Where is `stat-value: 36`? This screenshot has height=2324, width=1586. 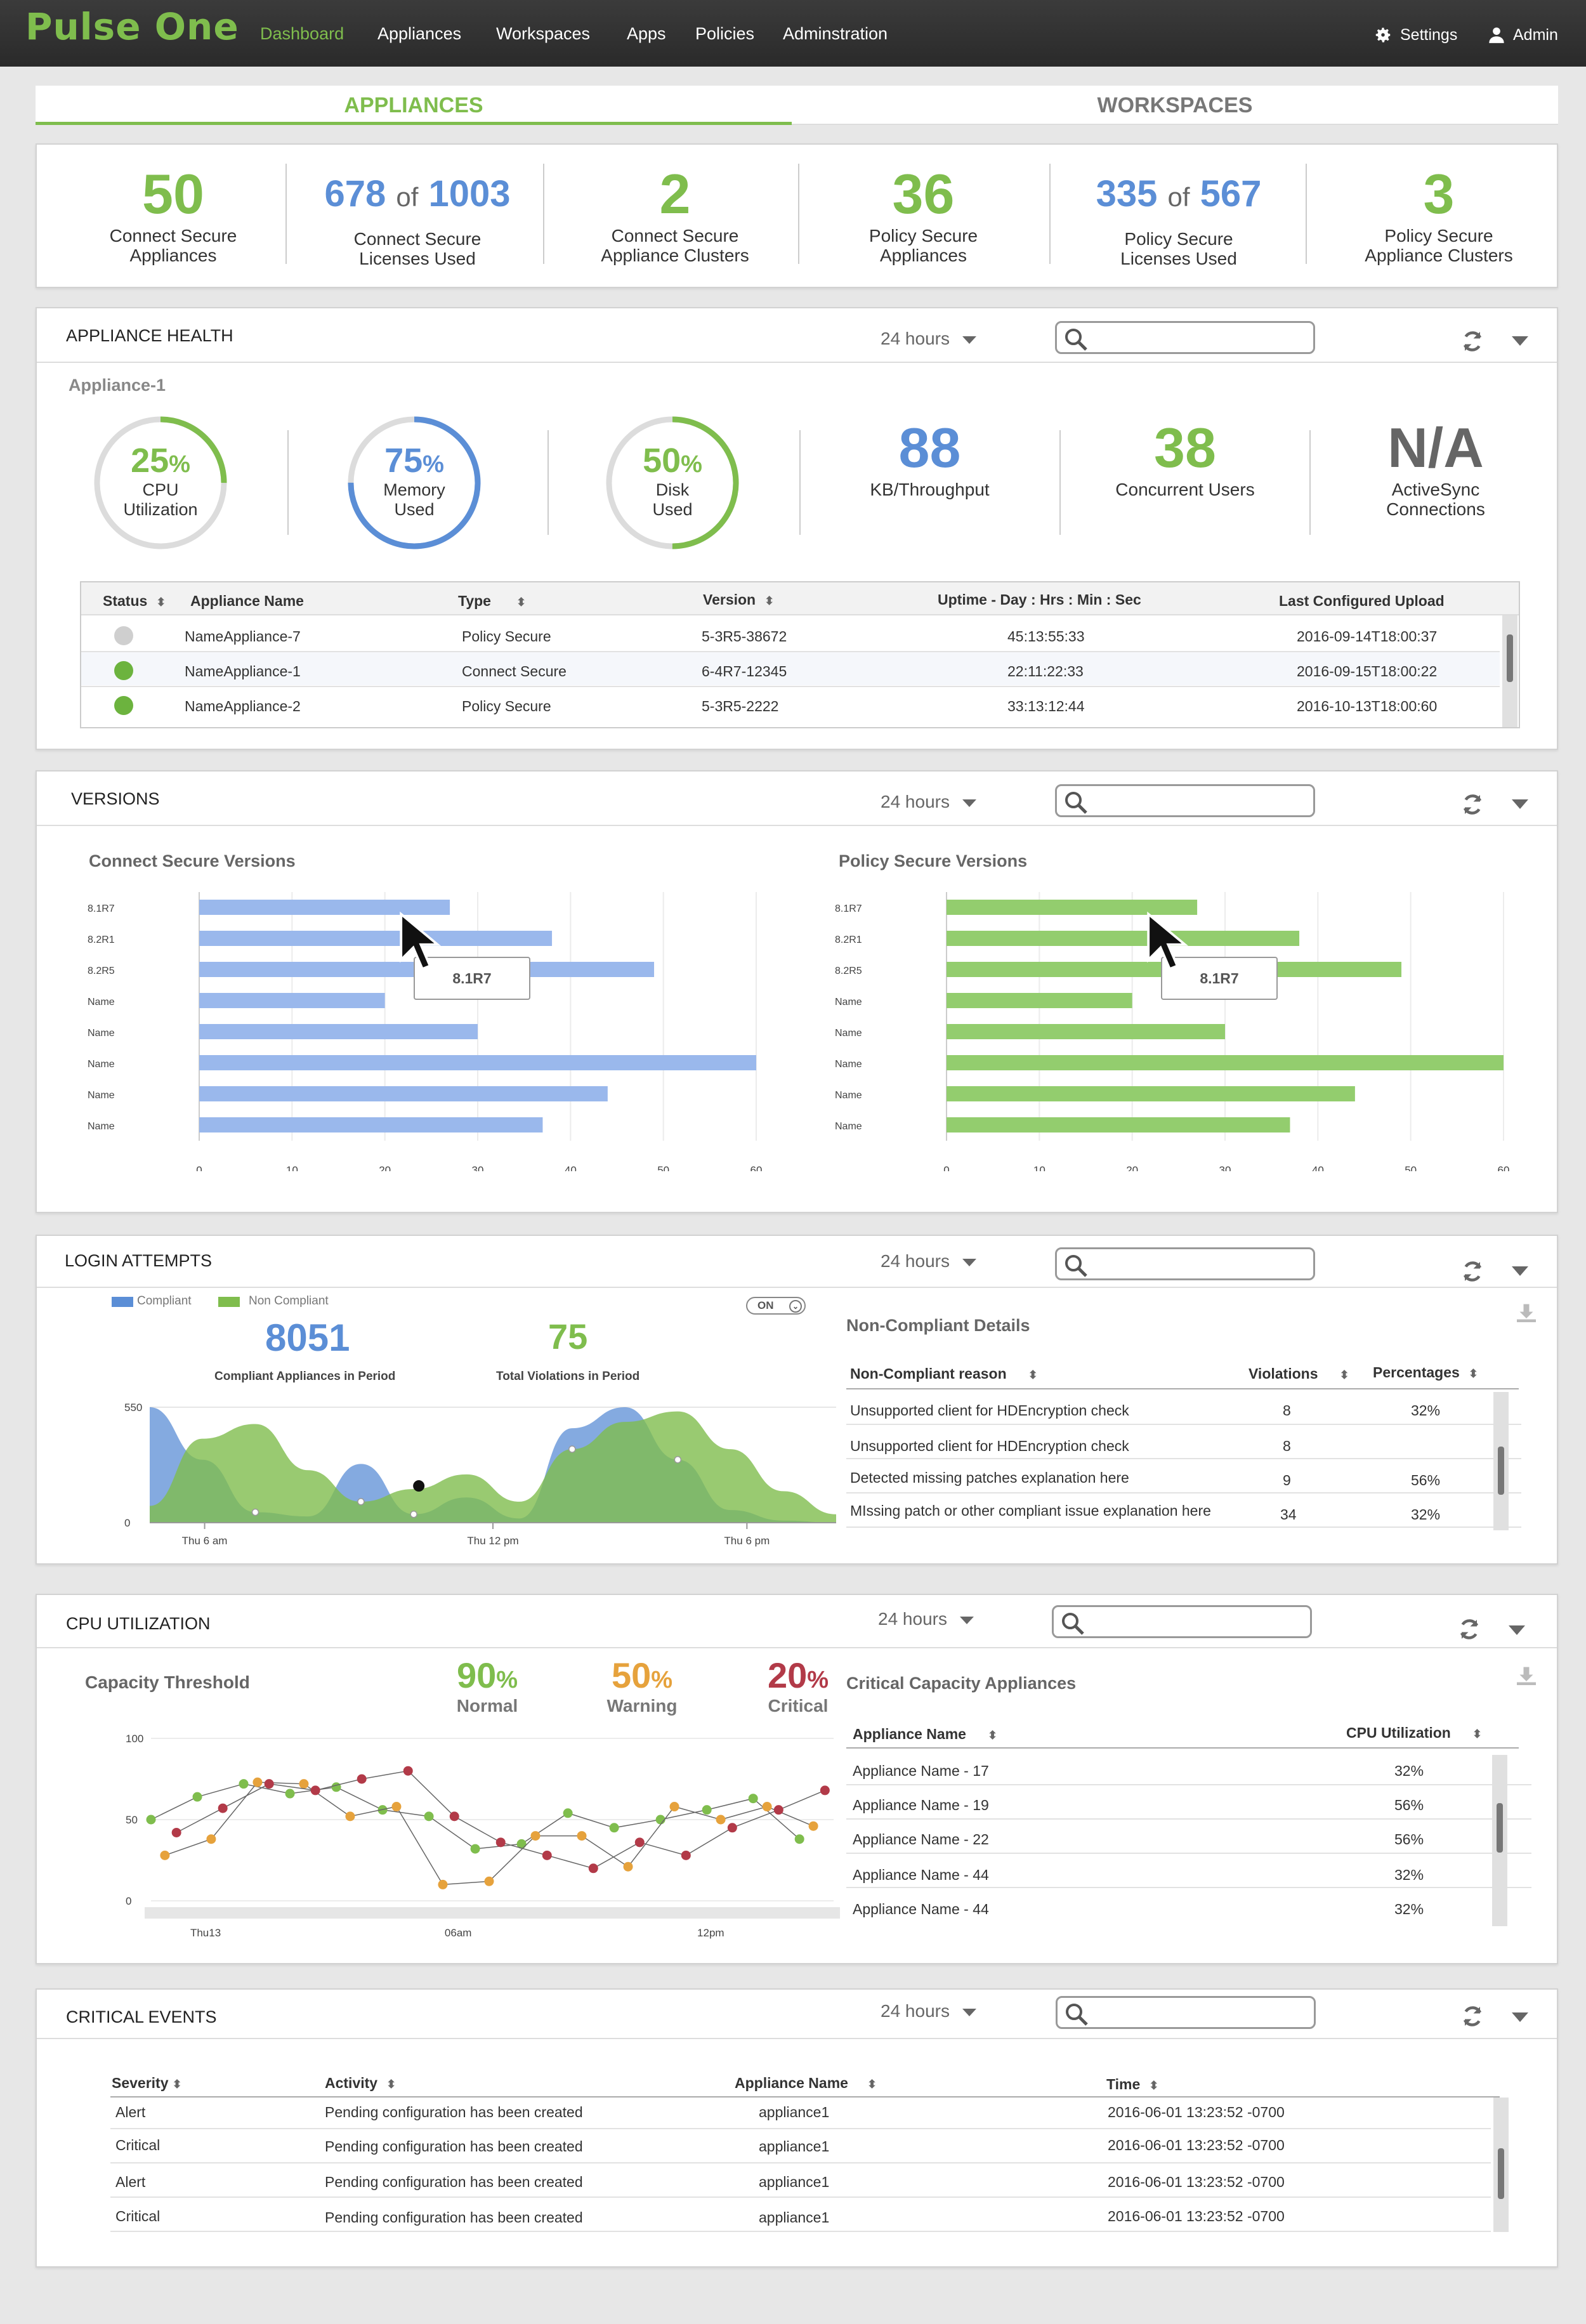 stat-value: 36 is located at coordinates (923, 194).